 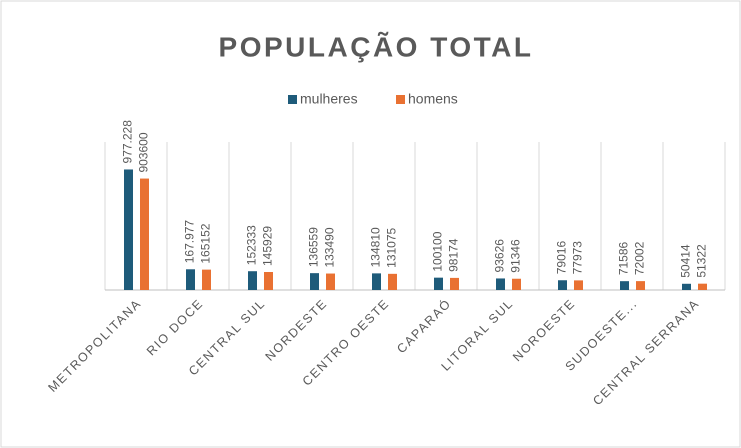 What do you see at coordinates (433, 99) in the screenshot?
I see `legend-label: homens` at bounding box center [433, 99].